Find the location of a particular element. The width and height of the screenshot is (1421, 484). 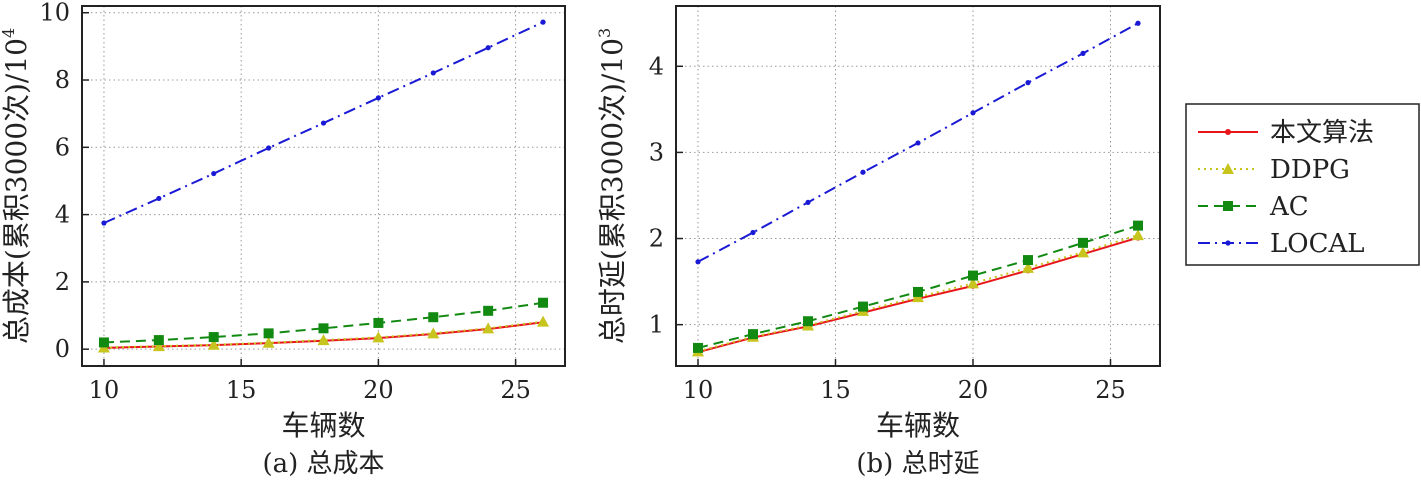

legend: 本文算法 DDPG AC LOCAL is located at coordinates (1302, 184).